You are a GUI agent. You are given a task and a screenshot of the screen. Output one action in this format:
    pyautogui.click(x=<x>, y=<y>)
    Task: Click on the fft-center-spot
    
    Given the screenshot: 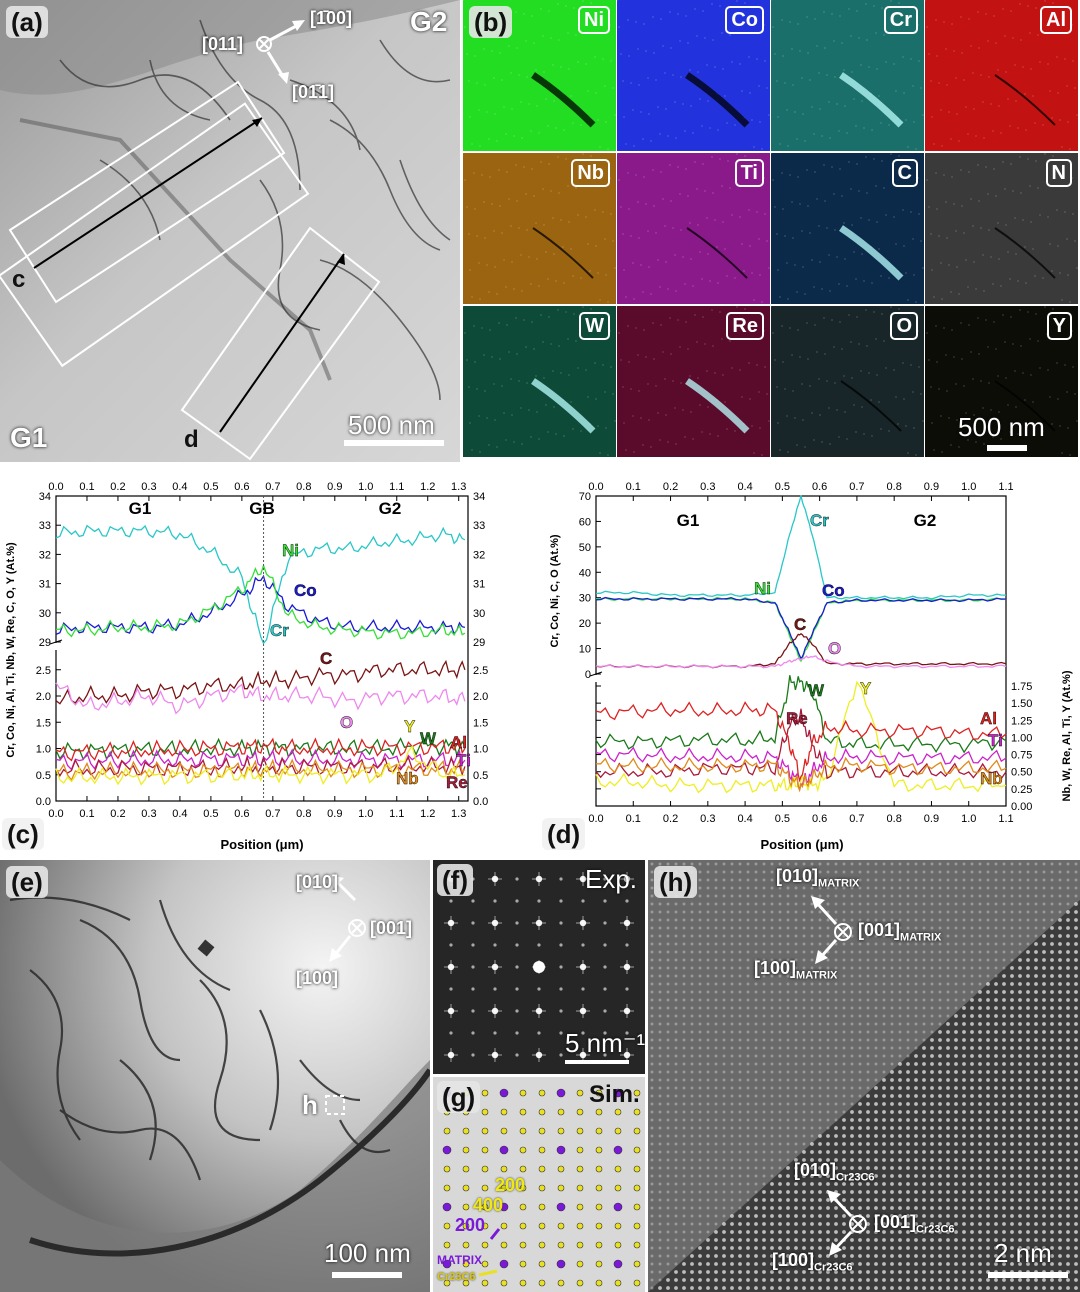 What is the action you would take?
    pyautogui.click(x=539, y=967)
    